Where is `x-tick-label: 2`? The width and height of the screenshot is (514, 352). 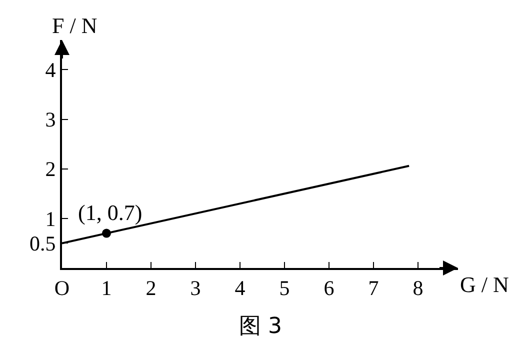
x-tick-label: 2 is located at coordinates (151, 288).